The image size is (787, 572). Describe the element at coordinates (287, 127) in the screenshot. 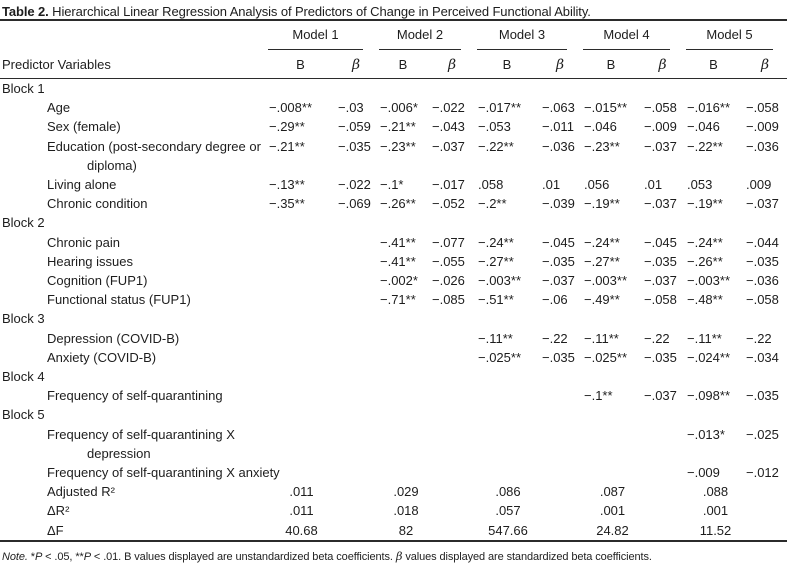

I see `coefficient-cell: −.29**` at that location.